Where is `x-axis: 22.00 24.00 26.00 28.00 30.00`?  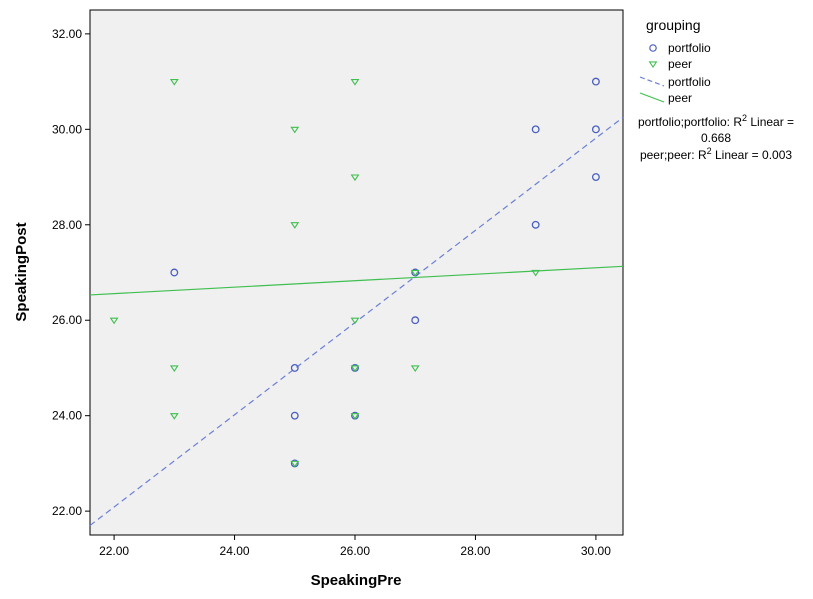 x-axis: 22.00 24.00 26.00 28.00 30.00 is located at coordinates (355, 546).